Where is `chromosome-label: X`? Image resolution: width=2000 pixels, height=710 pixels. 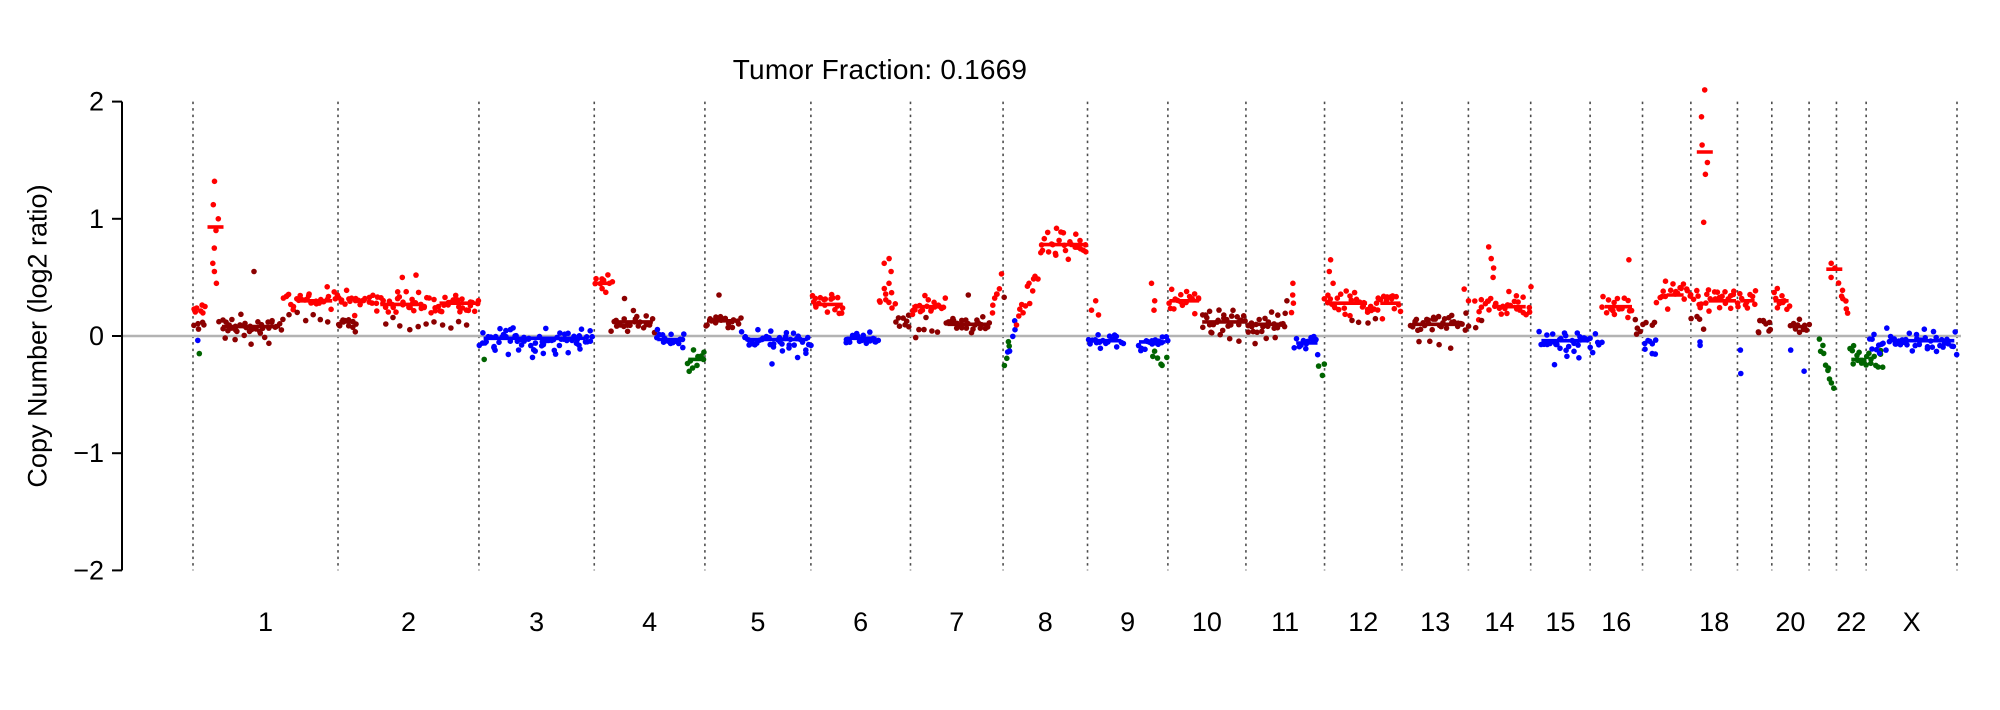 chromosome-label: X is located at coordinates (1912, 622).